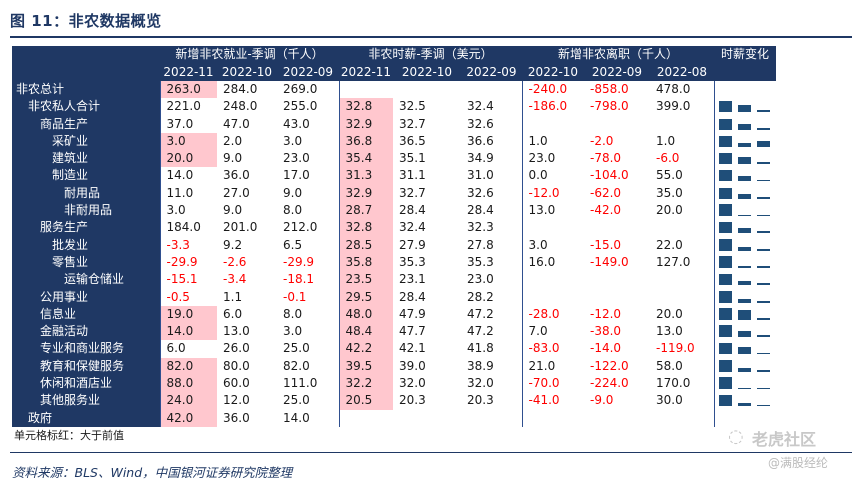 This screenshot has height=490, width=864. I want to click on separations-cell: 170.0, so click(673, 383).